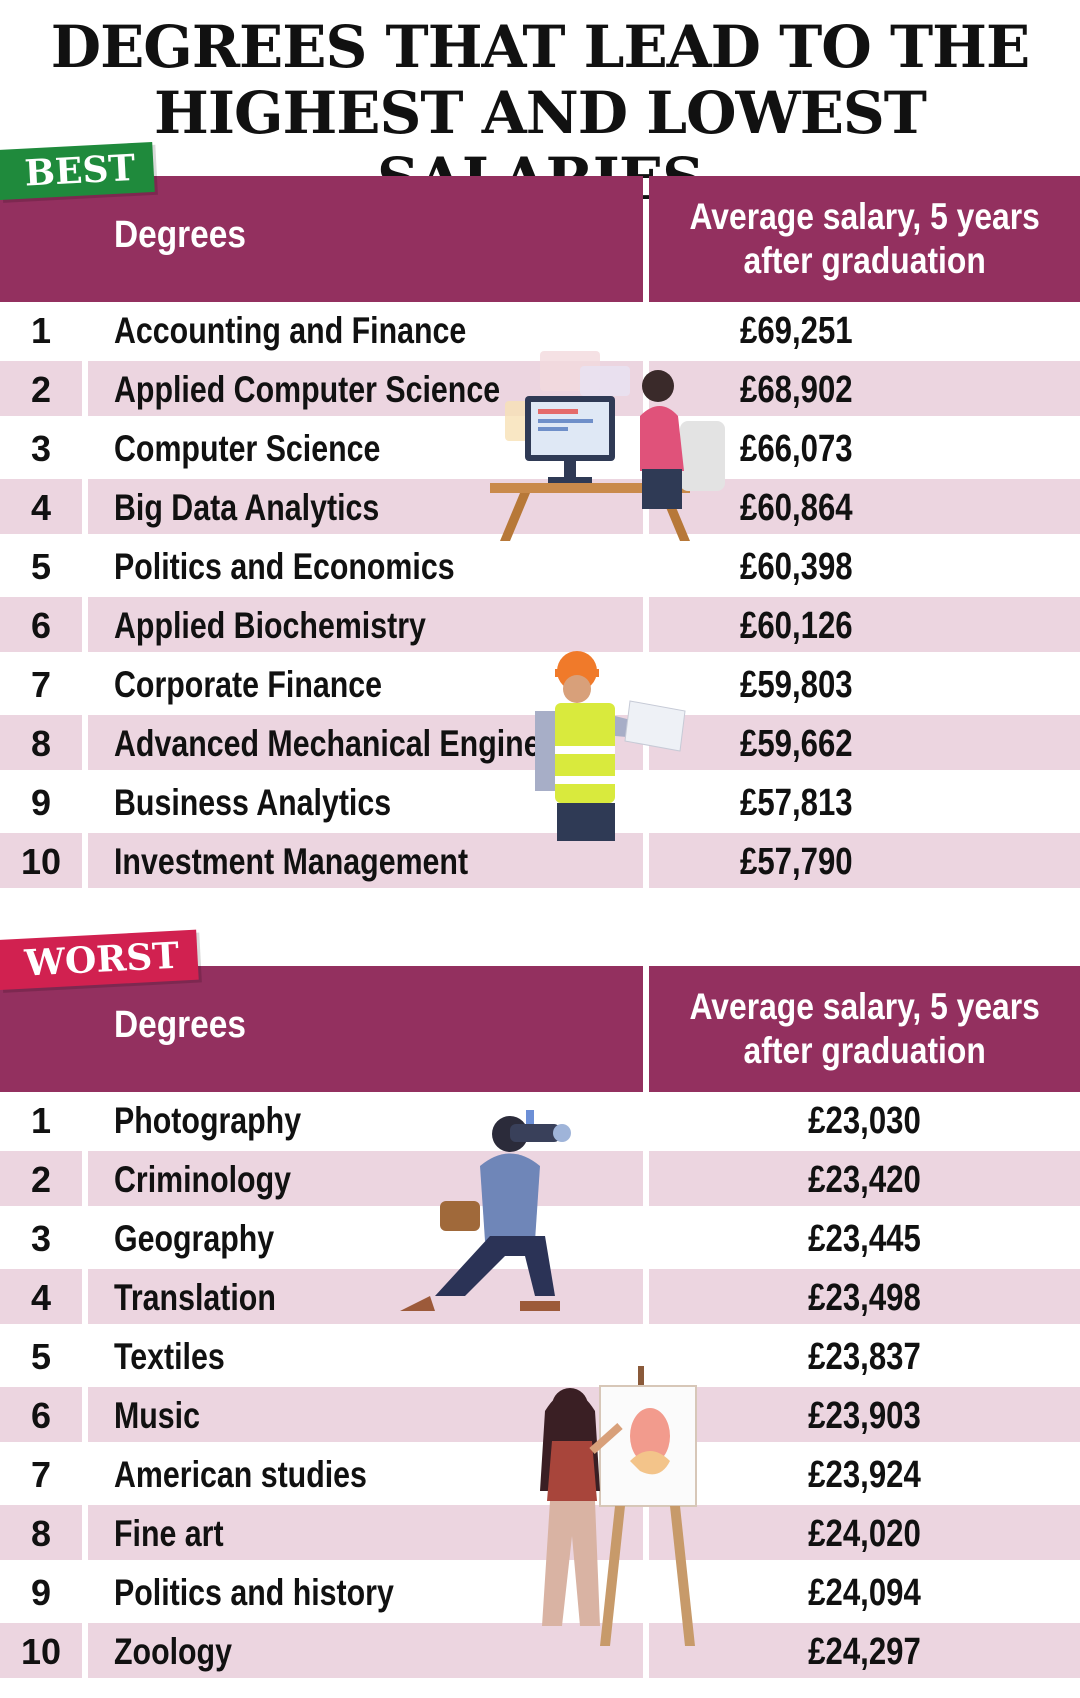 The width and height of the screenshot is (1080, 1698). What do you see at coordinates (77, 170) in the screenshot?
I see `best-badge: BEST` at bounding box center [77, 170].